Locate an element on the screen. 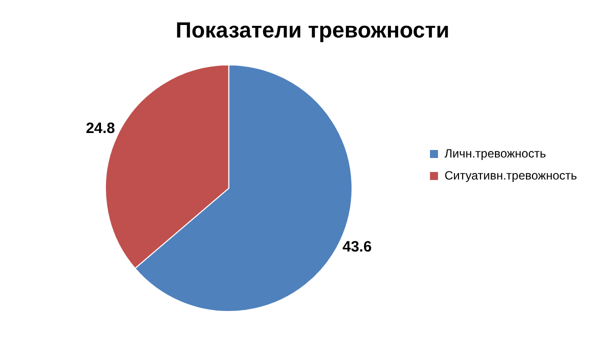  legend-label: Личн.тревожность is located at coordinates (495, 153).